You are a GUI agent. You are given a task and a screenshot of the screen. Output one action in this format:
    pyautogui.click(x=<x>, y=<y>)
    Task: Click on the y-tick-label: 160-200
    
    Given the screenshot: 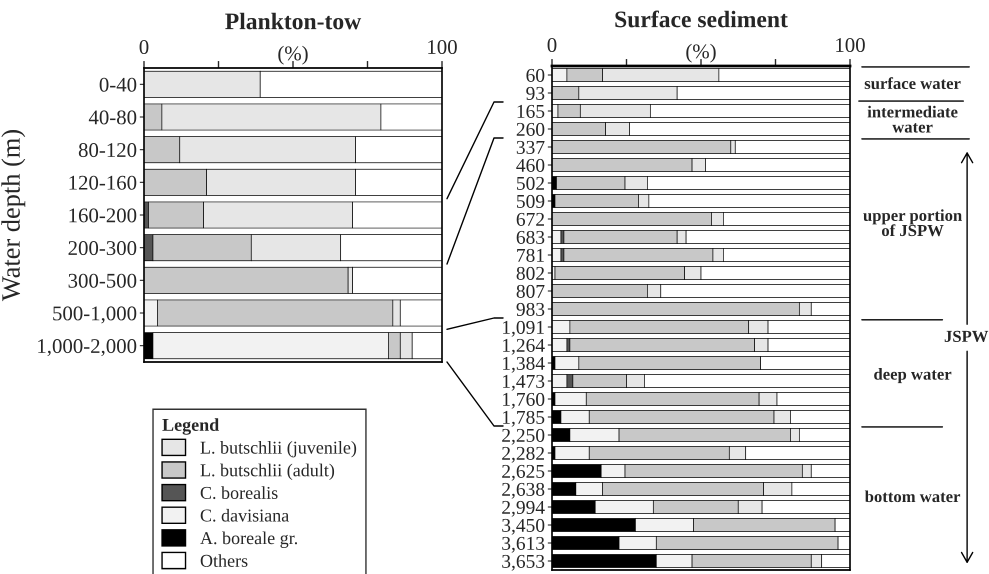 What is the action you would take?
    pyautogui.click(x=102, y=215)
    